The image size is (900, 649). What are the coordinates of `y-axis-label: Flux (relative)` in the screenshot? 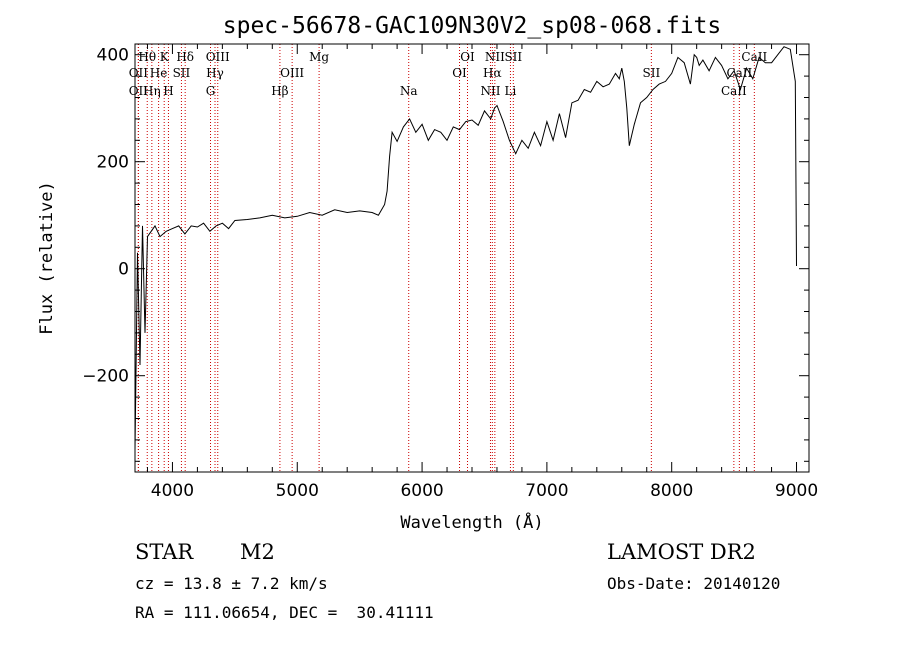 It's located at (47, 258).